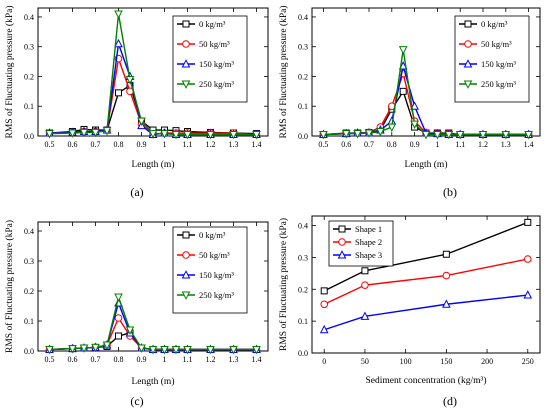  What do you see at coordinates (29, 261) in the screenshot?
I see `y-tick-label: 0.3` at bounding box center [29, 261].